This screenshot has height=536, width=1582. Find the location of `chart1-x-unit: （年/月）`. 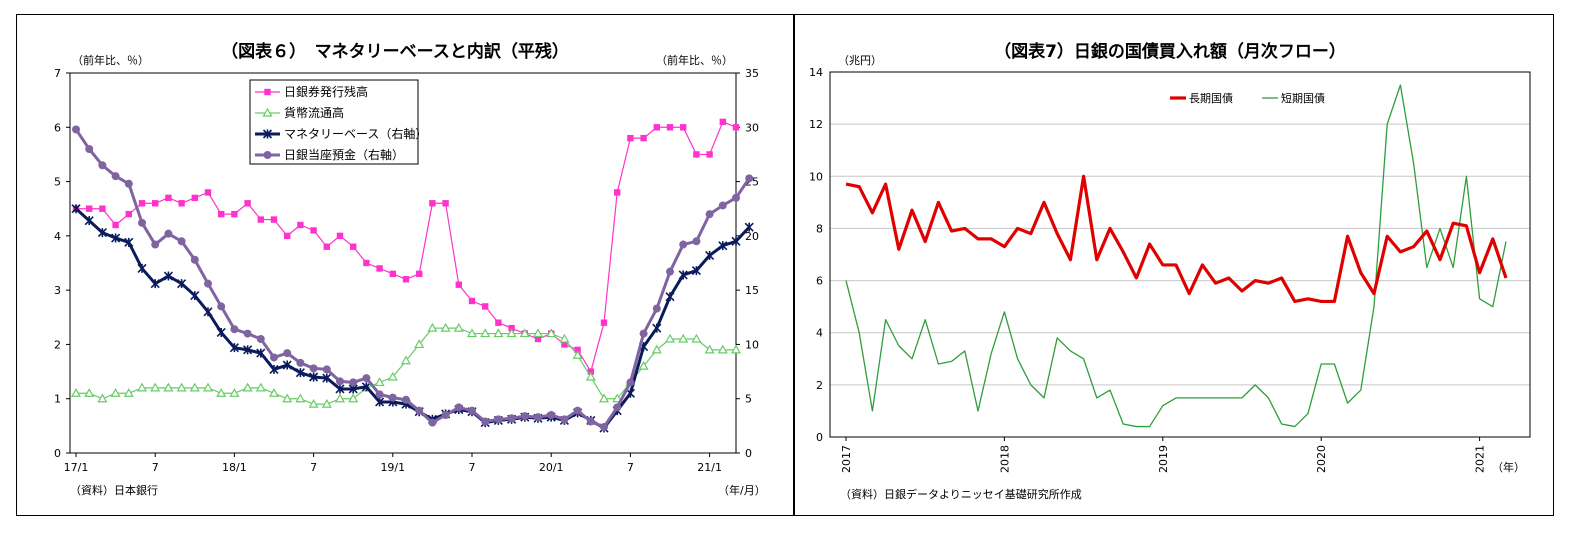

chart1-x-unit: （年/月） is located at coordinates (742, 490).